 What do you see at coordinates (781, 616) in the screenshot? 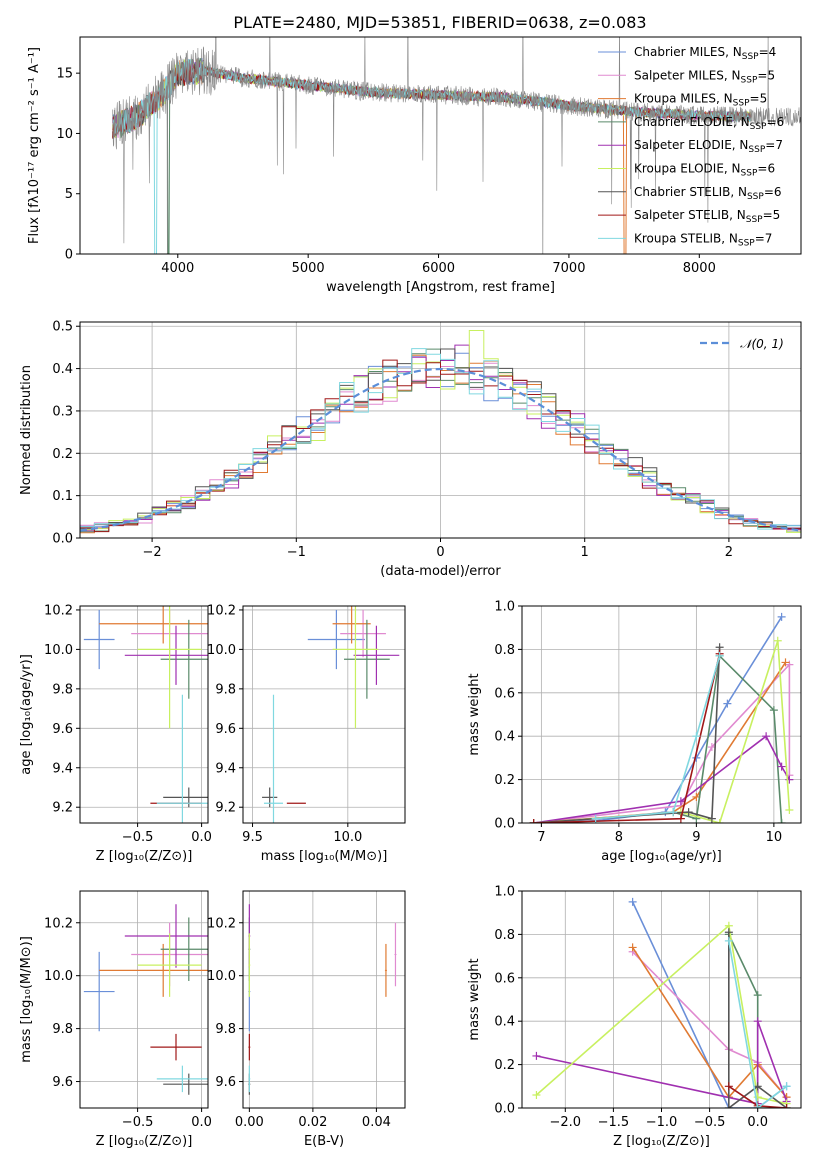
I see `weight-marker-chabrier_miles` at bounding box center [781, 616].